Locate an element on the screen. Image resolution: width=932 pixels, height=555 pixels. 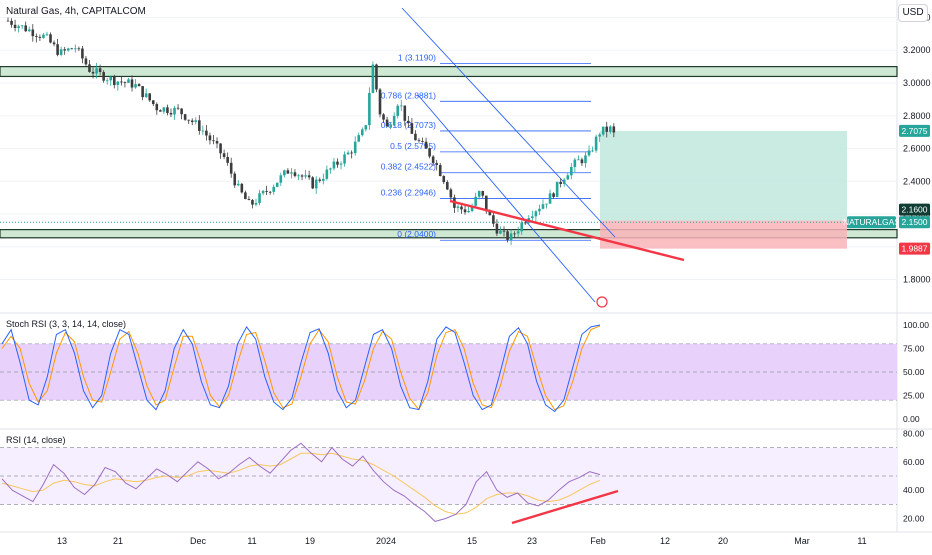
rsi-title: RSI (14, close) is located at coordinates (36, 440).